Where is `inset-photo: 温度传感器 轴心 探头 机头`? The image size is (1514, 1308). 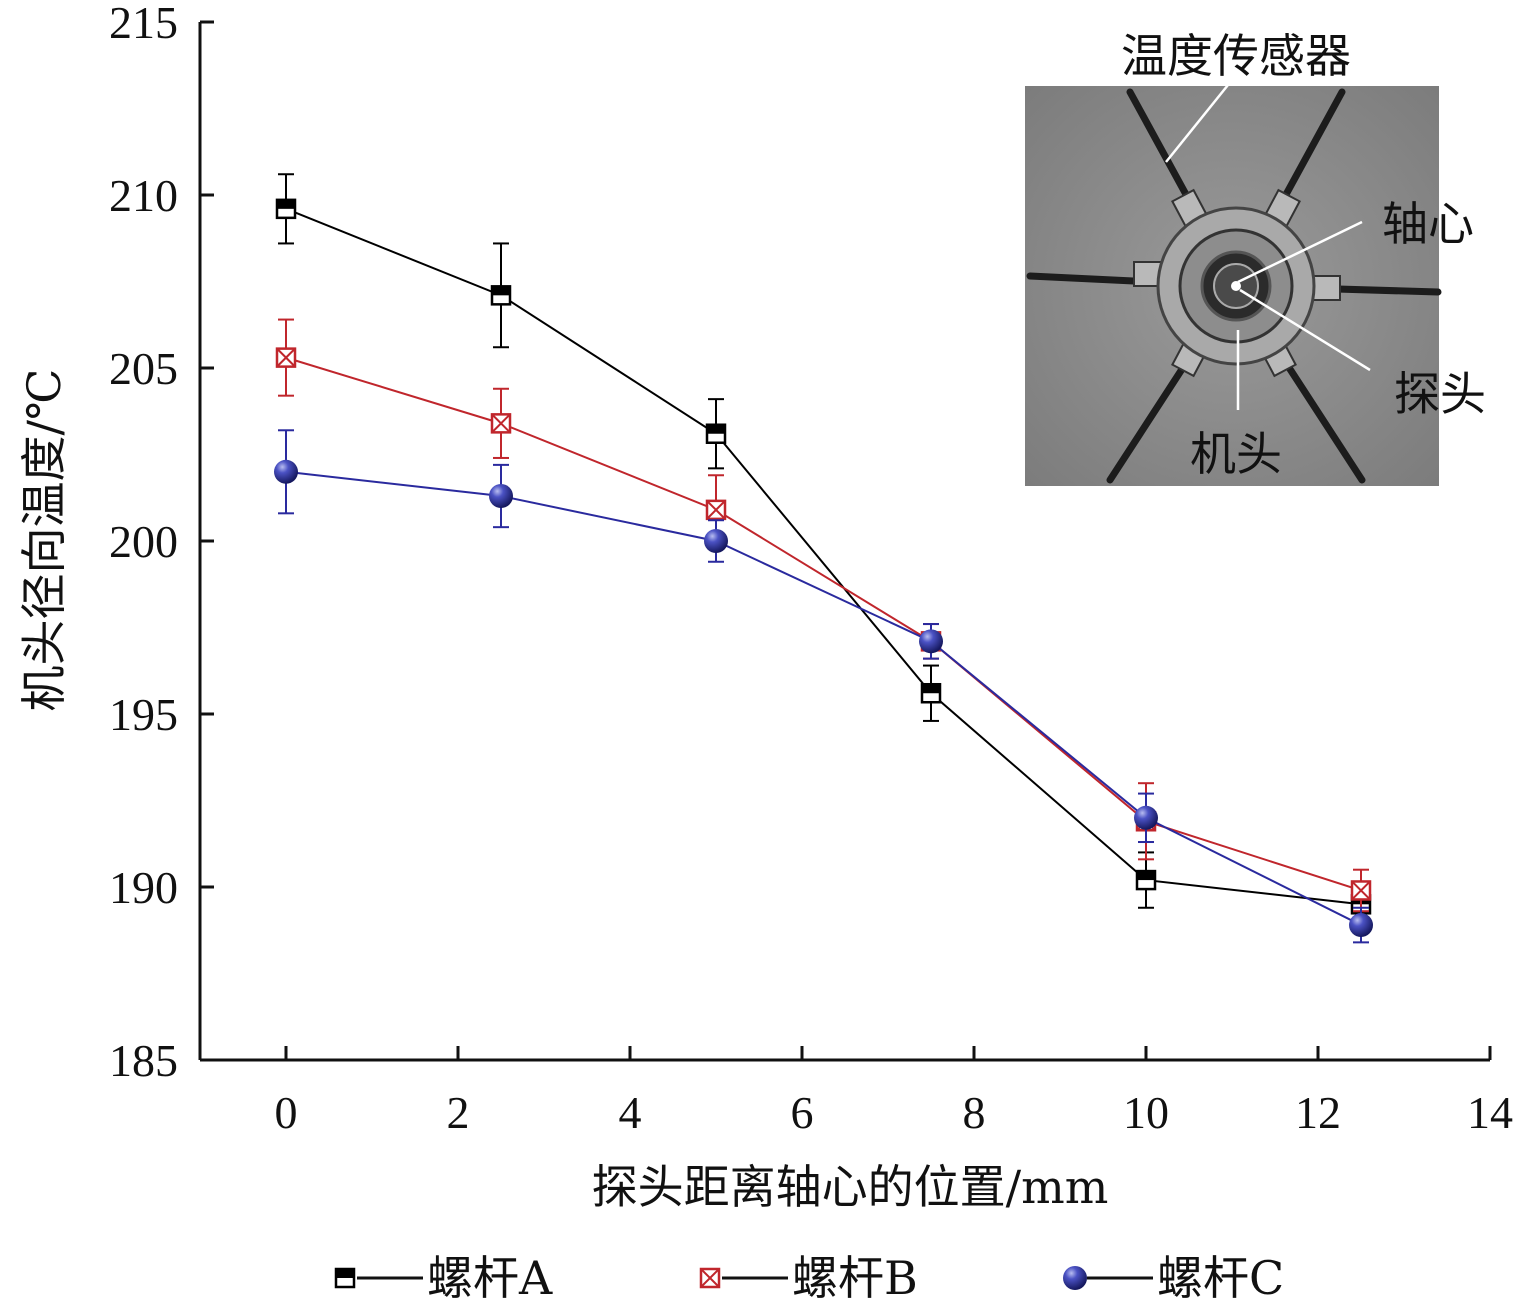 inset-photo: 温度传感器 轴心 探头 机头 is located at coordinates (1255, 257).